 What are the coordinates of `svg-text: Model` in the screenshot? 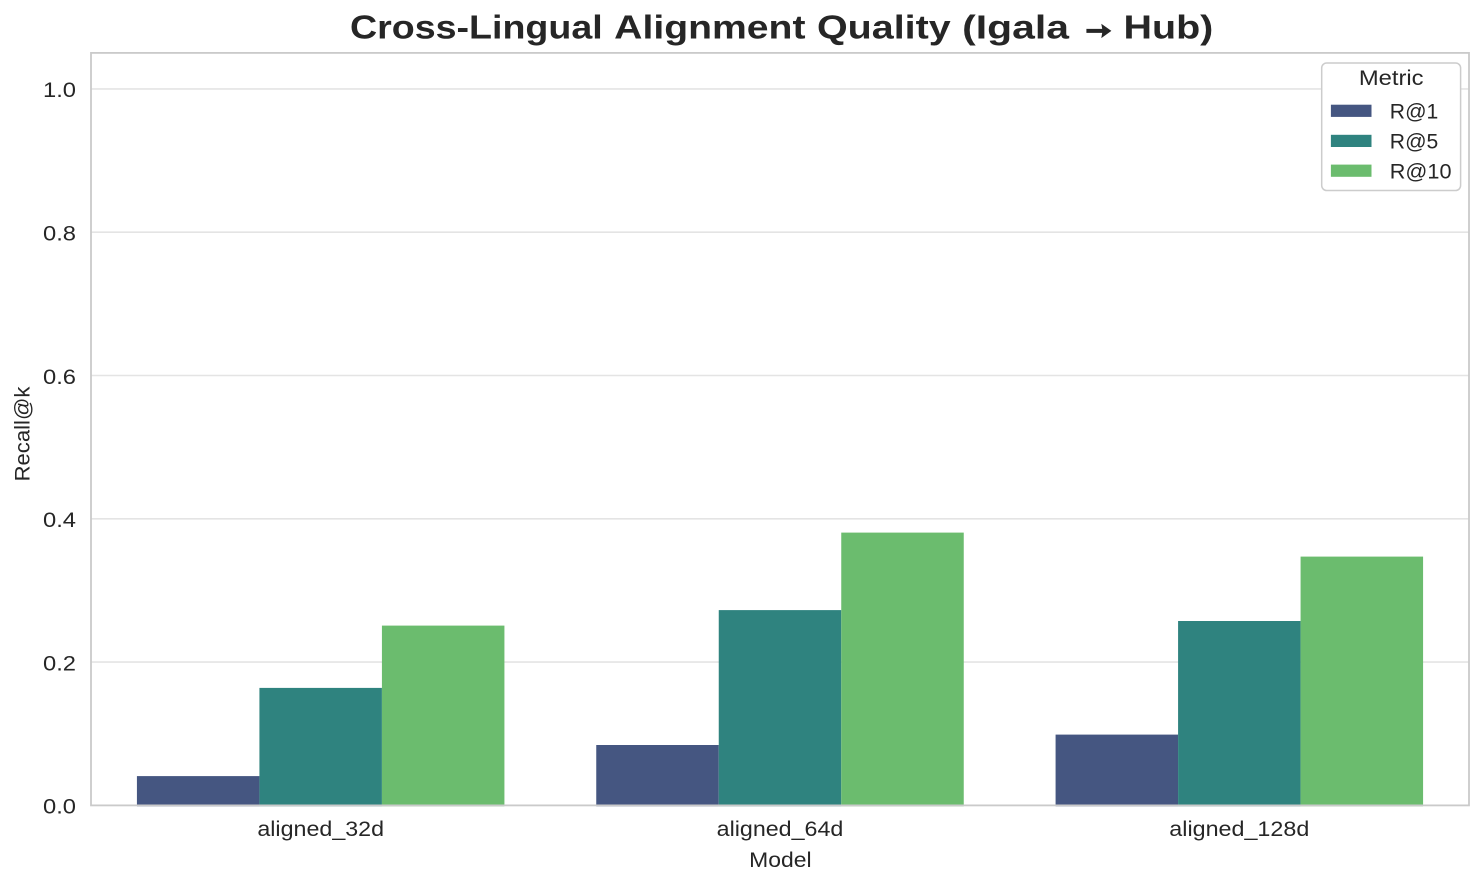 It's located at (780, 860).